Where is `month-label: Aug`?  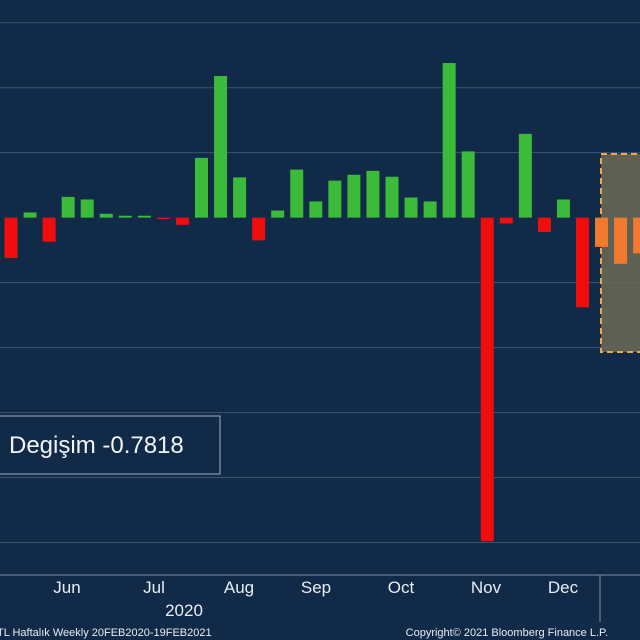
month-label: Aug is located at coordinates (239, 587).